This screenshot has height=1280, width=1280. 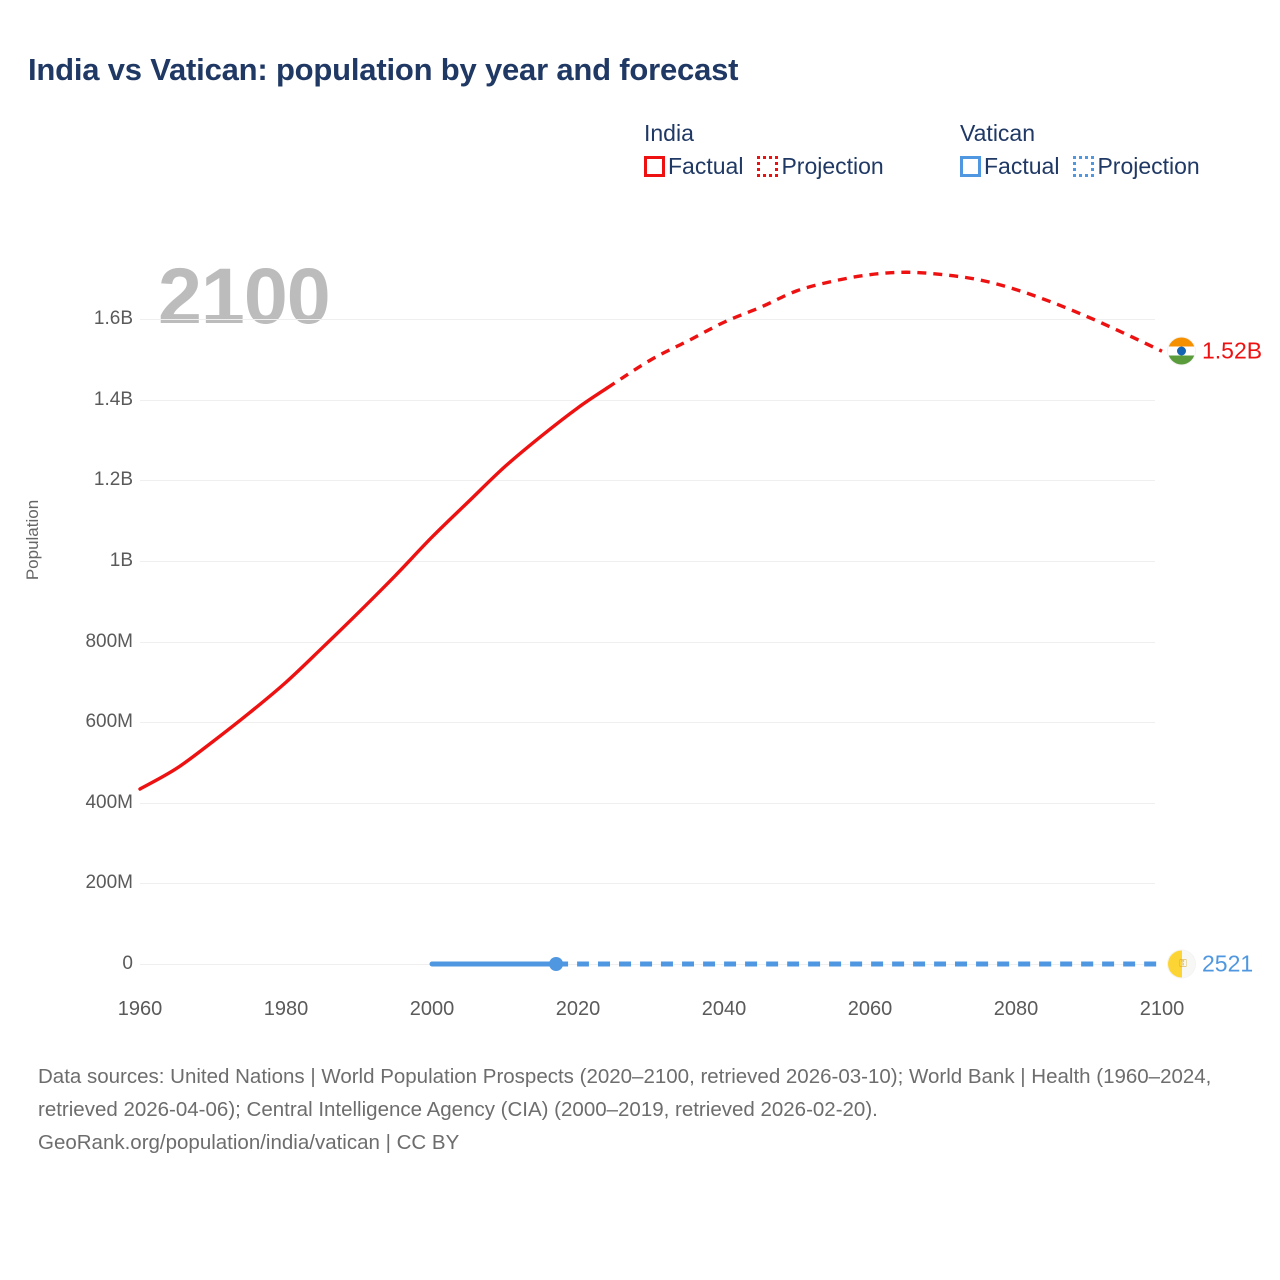 I want to click on legend-item-india-factual: Factual, so click(x=693, y=166).